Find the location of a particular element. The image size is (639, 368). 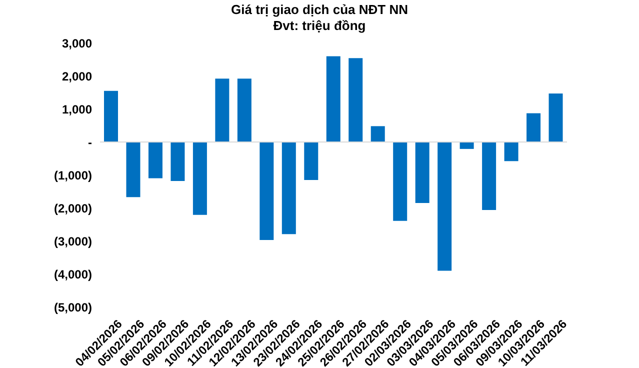

y-tick-label: 1,000 is located at coordinates (77, 109).